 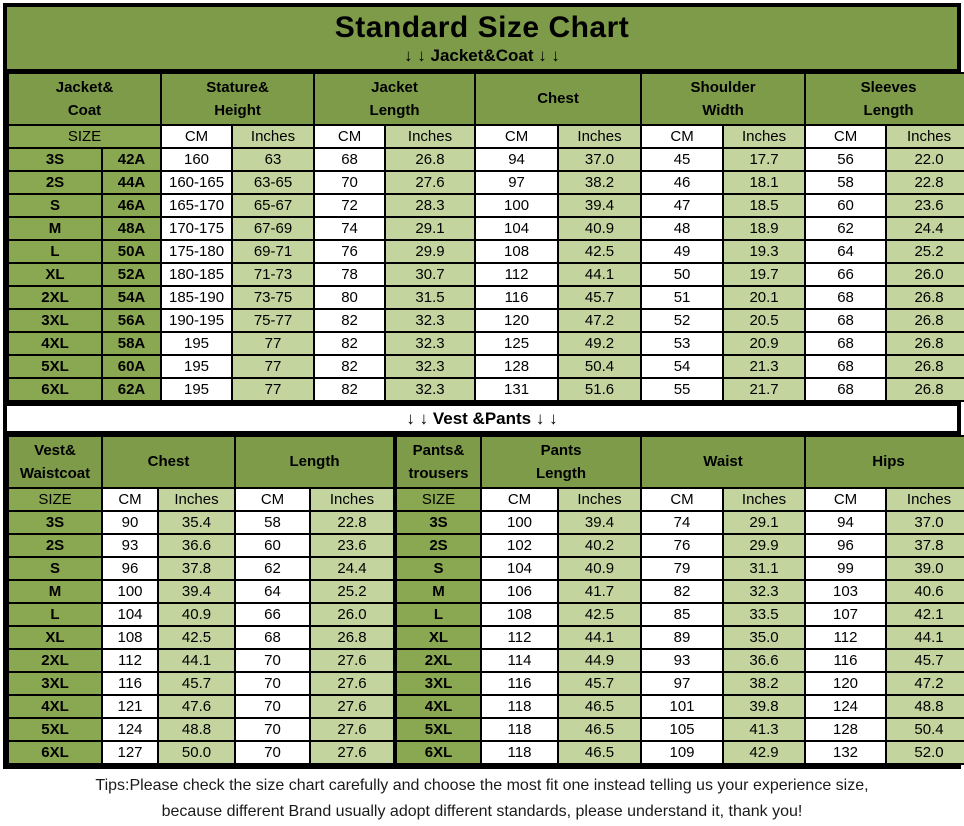 What do you see at coordinates (130, 752) in the screenshot?
I see `value-cell: 127` at bounding box center [130, 752].